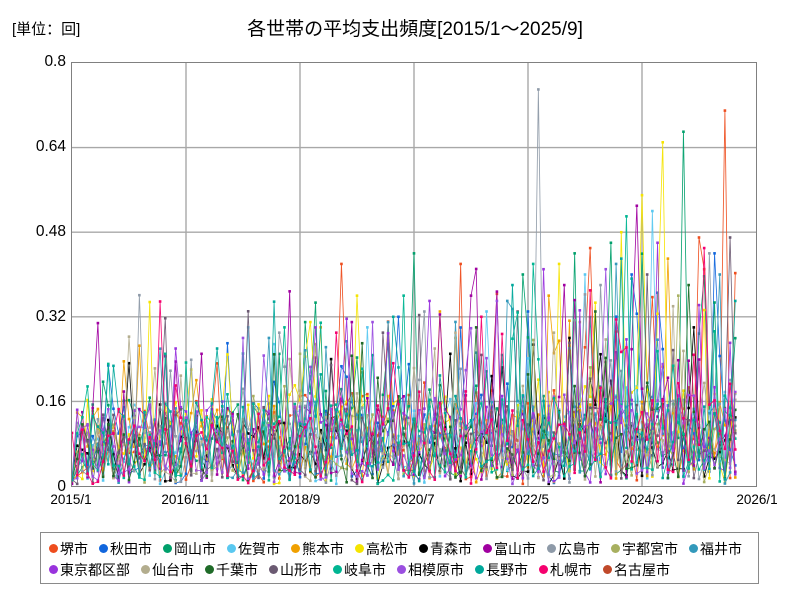 The image size is (800, 600). I want to click on legend-item-千葉市: 千葉市, so click(231, 570).